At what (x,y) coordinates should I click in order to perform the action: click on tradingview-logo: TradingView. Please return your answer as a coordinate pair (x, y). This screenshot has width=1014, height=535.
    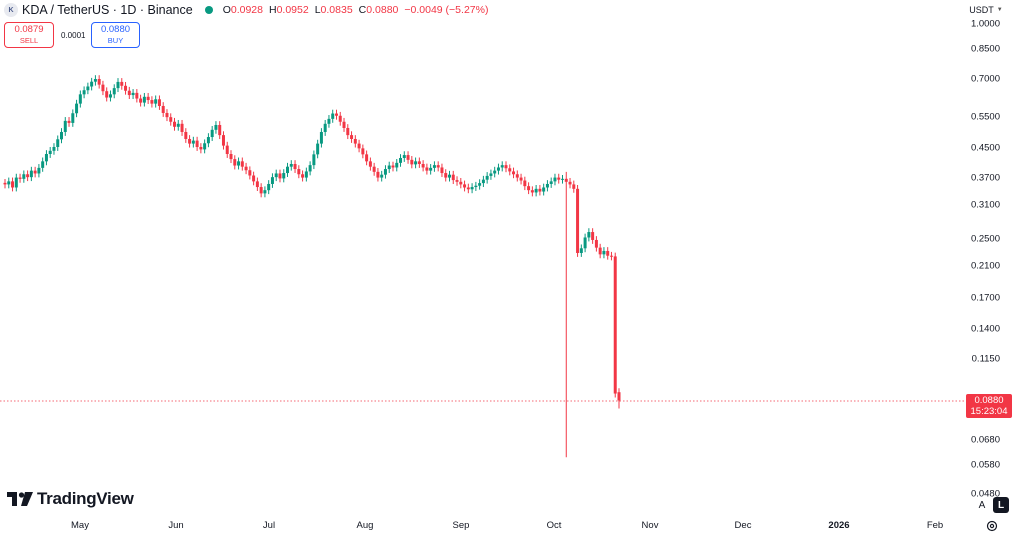
    Looking at the image, I should click on (70, 499).